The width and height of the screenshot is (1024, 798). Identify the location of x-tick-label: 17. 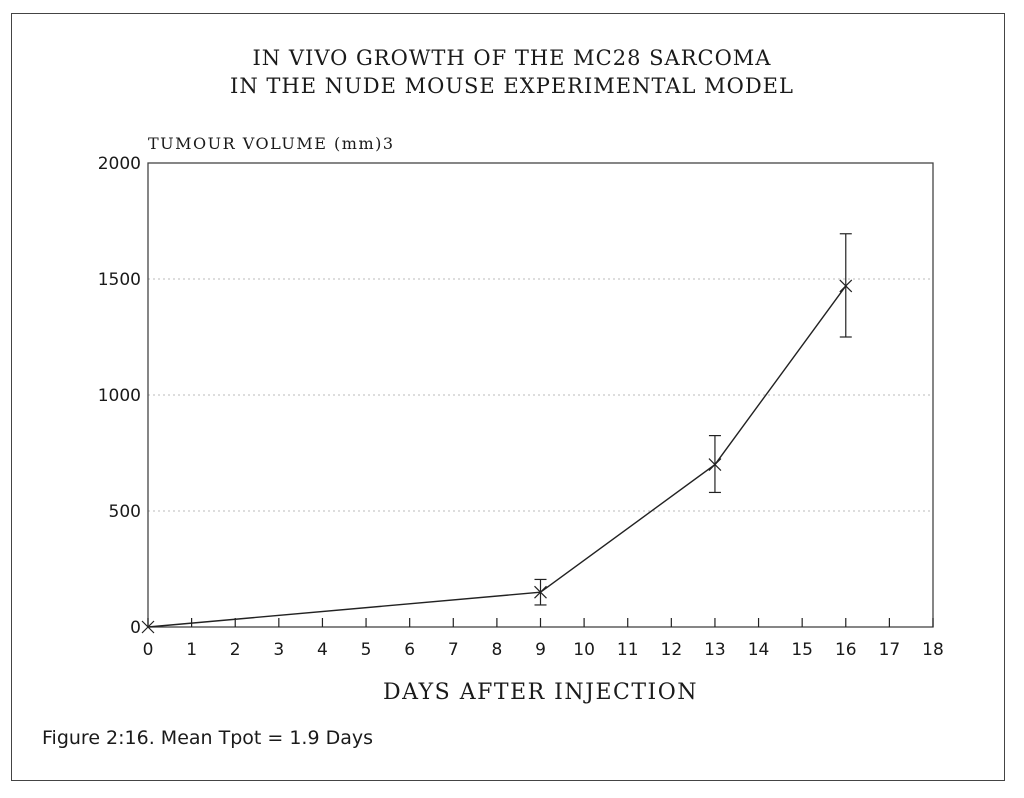
(890, 650).